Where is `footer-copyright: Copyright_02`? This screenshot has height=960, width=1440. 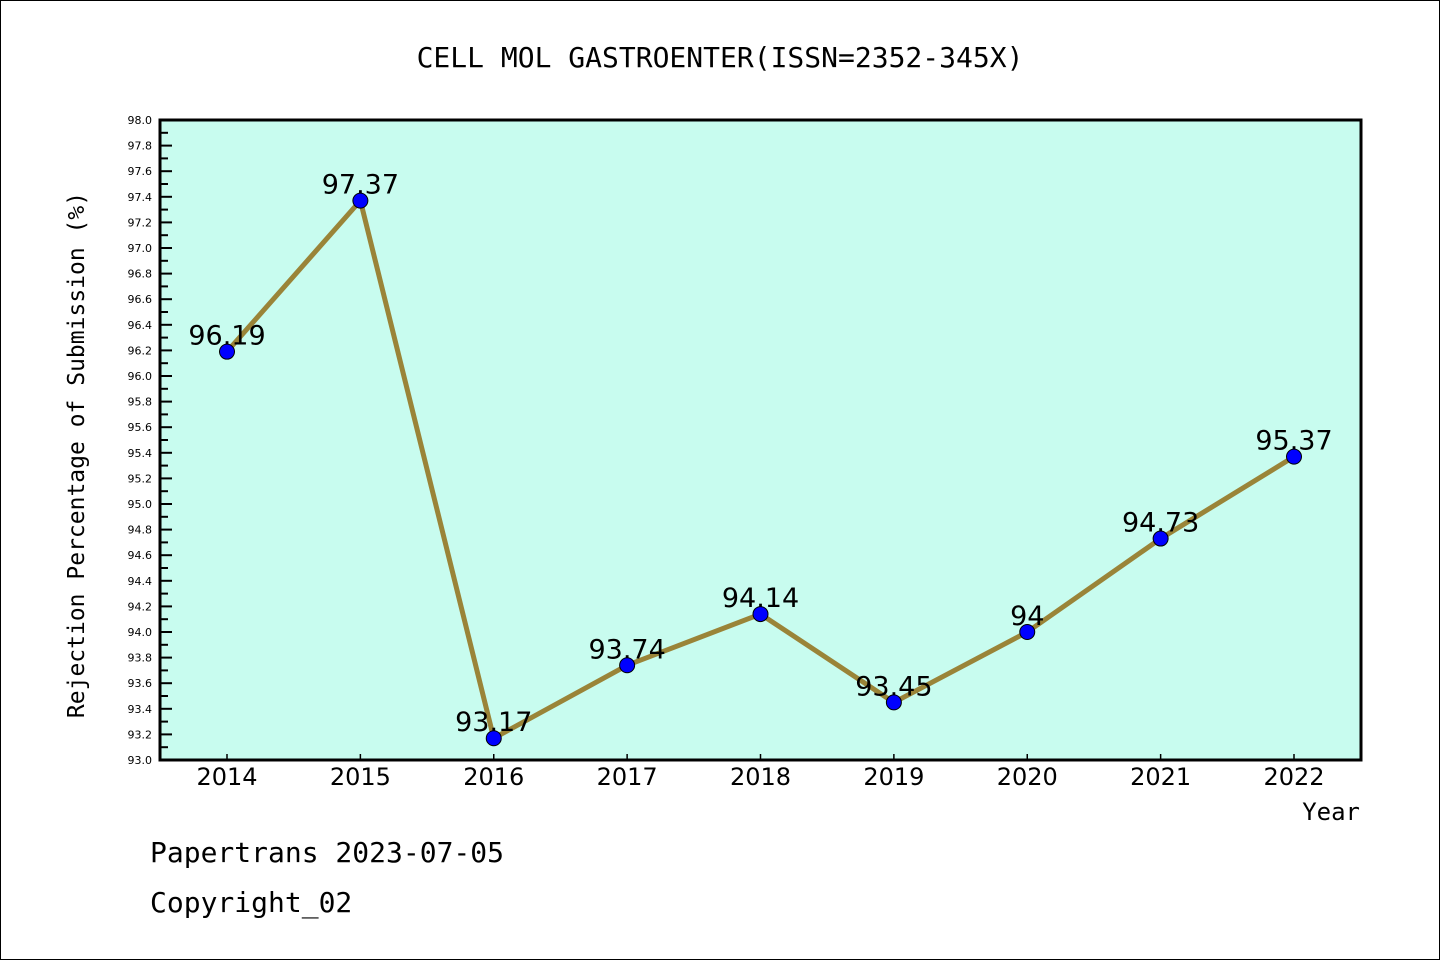 footer-copyright: Copyright_02 is located at coordinates (251, 902).